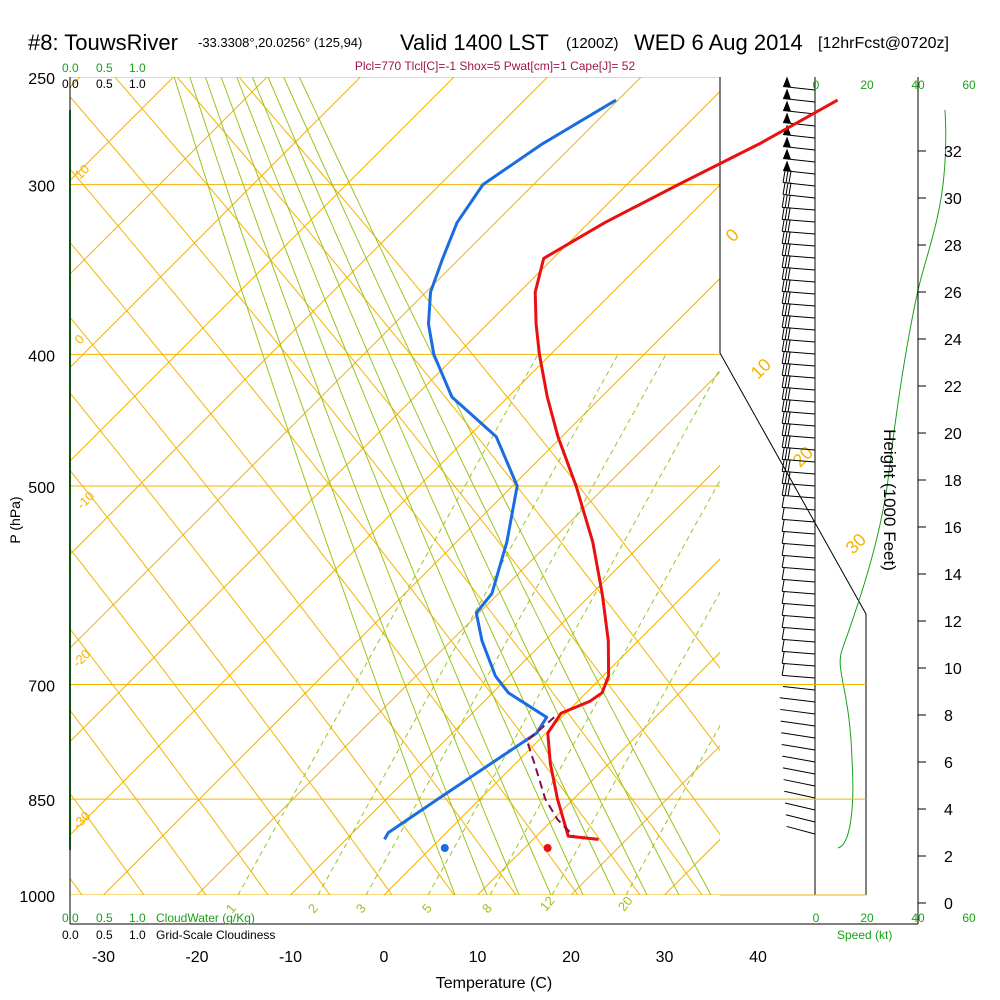 The width and height of the screenshot is (1000, 1000). Describe the element at coordinates (104, 68) in the screenshot. I see `cloud-top-green-1: 0.5` at that location.